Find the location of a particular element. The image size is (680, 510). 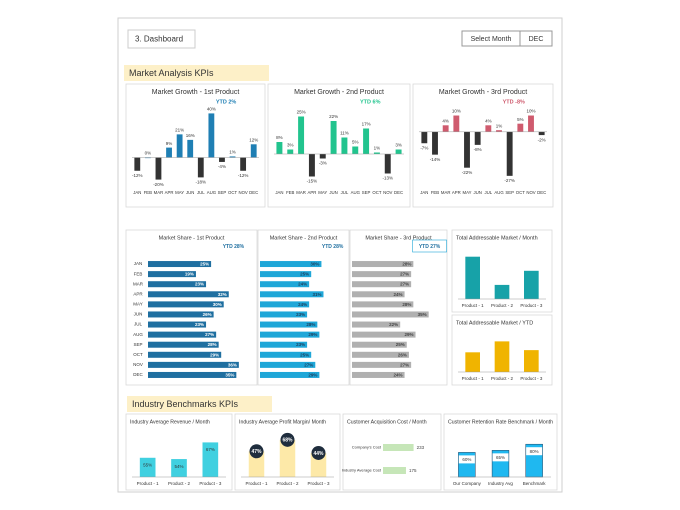

y-tick-label: JUL is located at coordinates (138, 324).